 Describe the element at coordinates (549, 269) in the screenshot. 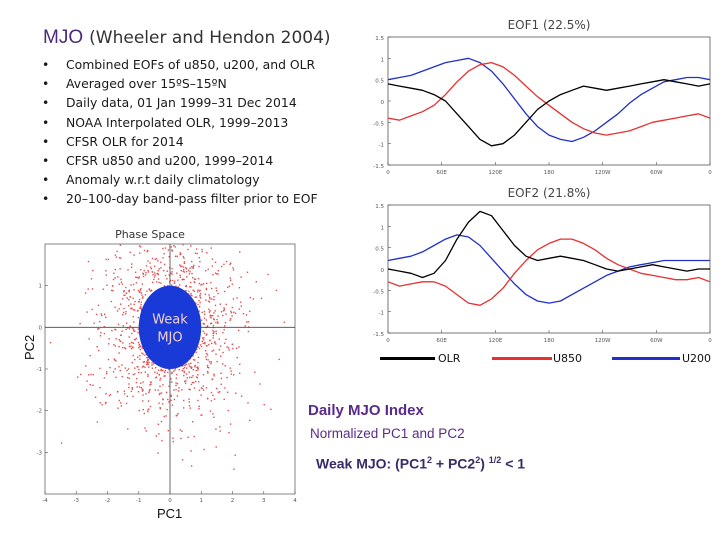

I see `eof2-frame` at that location.